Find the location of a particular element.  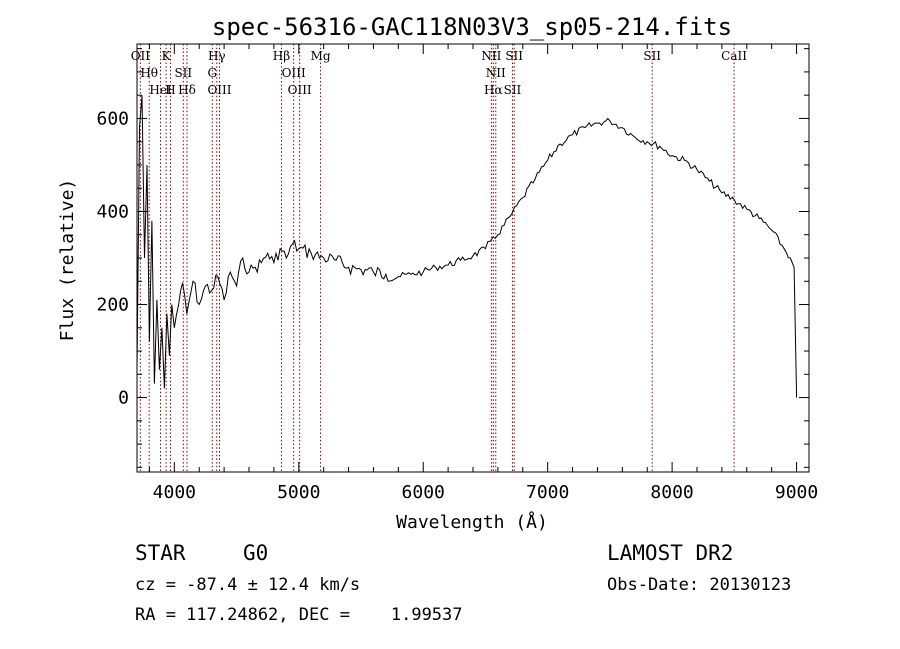

object-class: STAR is located at coordinates (160, 553).